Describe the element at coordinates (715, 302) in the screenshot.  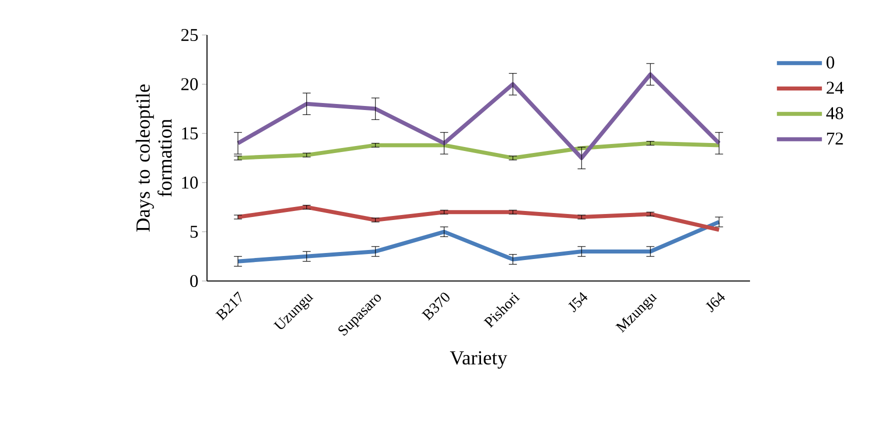
I see `x-tick-label: J64` at that location.